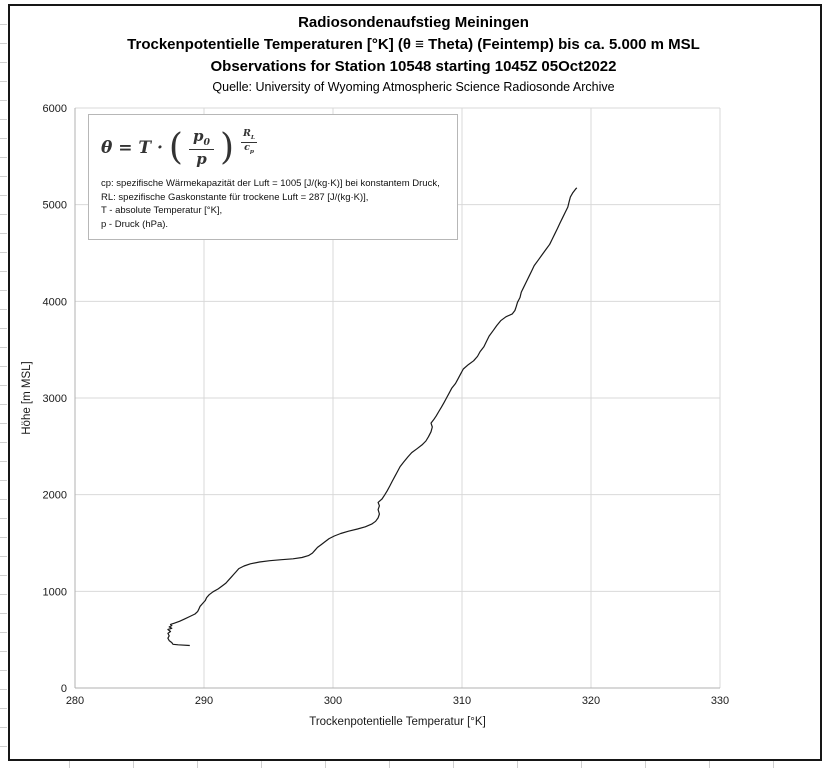 Image resolution: width=827 pixels, height=768 pixels. What do you see at coordinates (201, 139) in the screenshot?
I see `formula-fraction-numerator: p0` at bounding box center [201, 139].